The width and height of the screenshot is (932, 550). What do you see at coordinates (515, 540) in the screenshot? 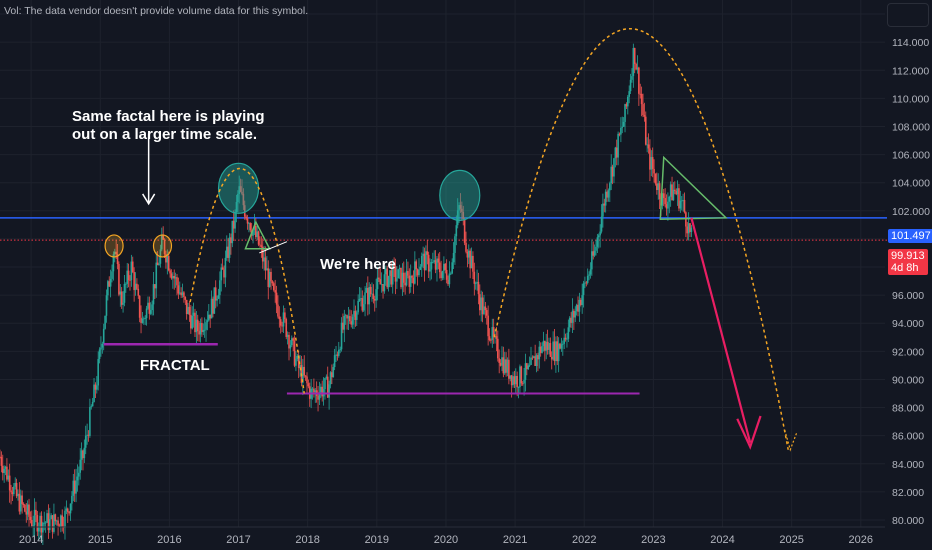
I see `x-tick-label: 2021` at bounding box center [515, 540].